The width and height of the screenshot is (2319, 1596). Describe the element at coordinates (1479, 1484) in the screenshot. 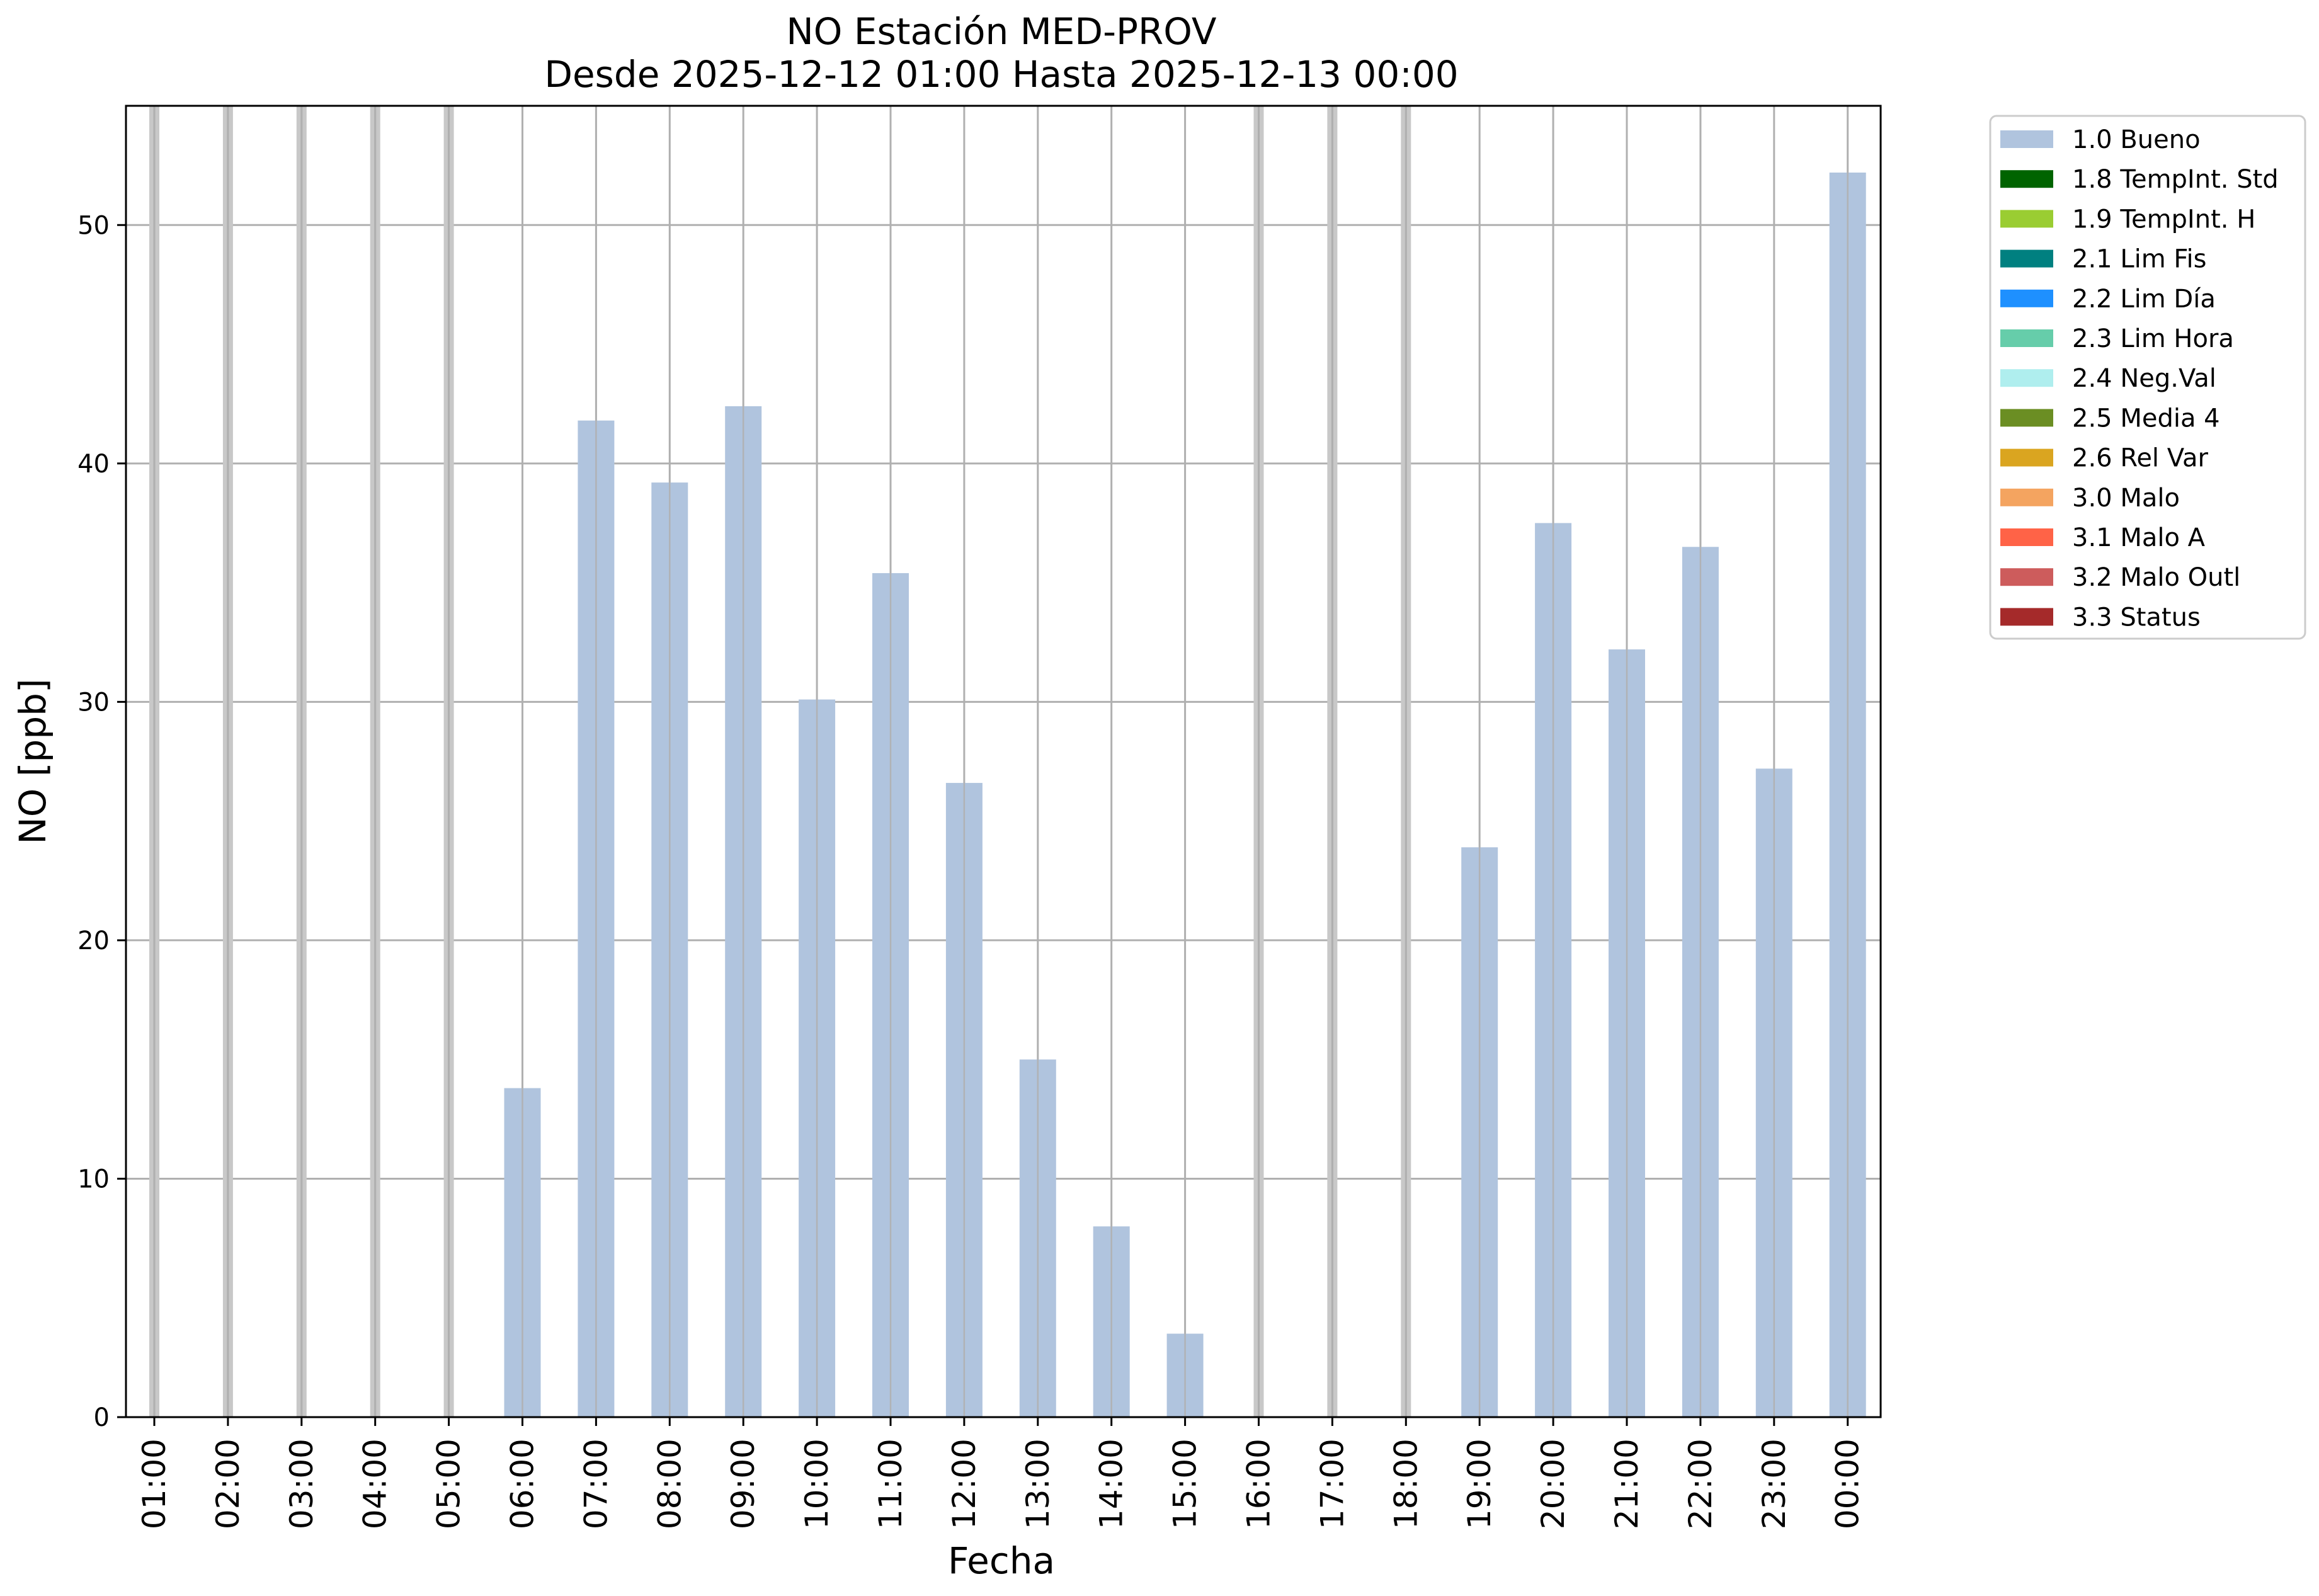

I see `x-tick-label: 19:00` at that location.